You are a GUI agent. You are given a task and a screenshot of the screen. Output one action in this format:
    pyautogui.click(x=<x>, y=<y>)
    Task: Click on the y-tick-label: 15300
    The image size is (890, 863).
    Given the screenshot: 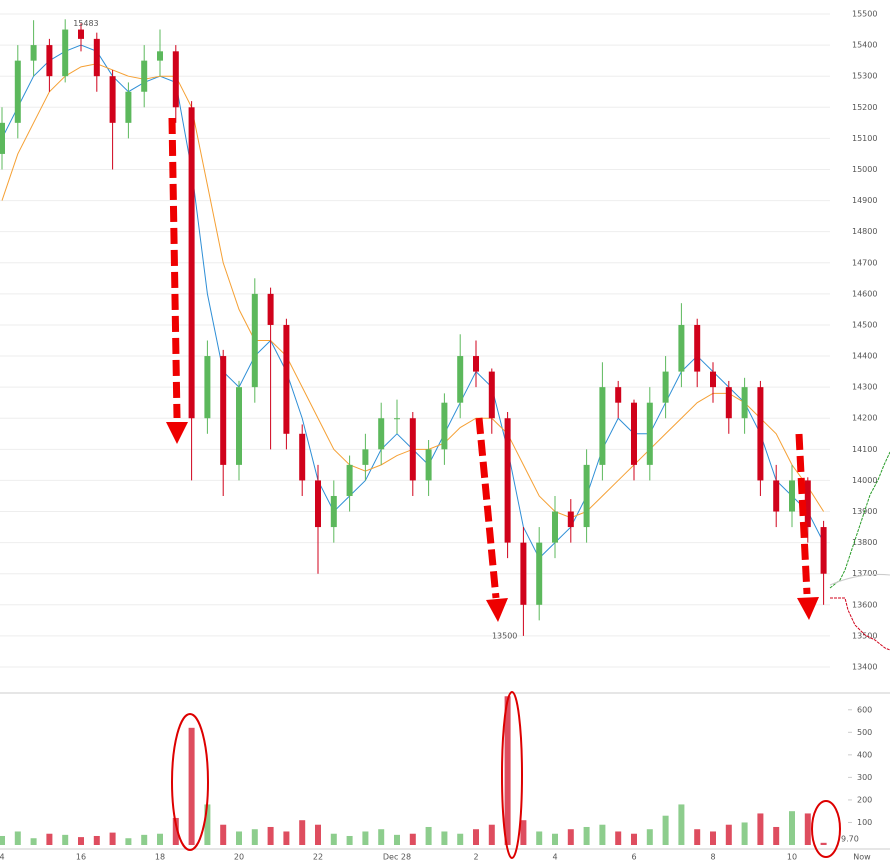 What is the action you would take?
    pyautogui.click(x=864, y=76)
    